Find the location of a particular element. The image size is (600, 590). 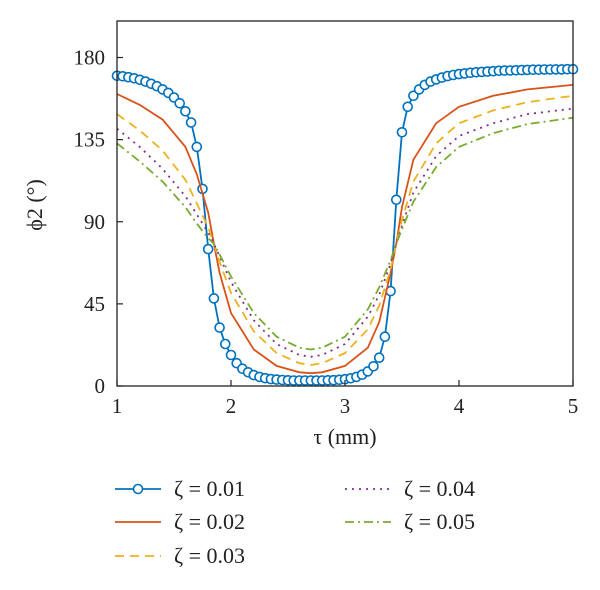

x-tick-label: 5 is located at coordinates (573, 406).